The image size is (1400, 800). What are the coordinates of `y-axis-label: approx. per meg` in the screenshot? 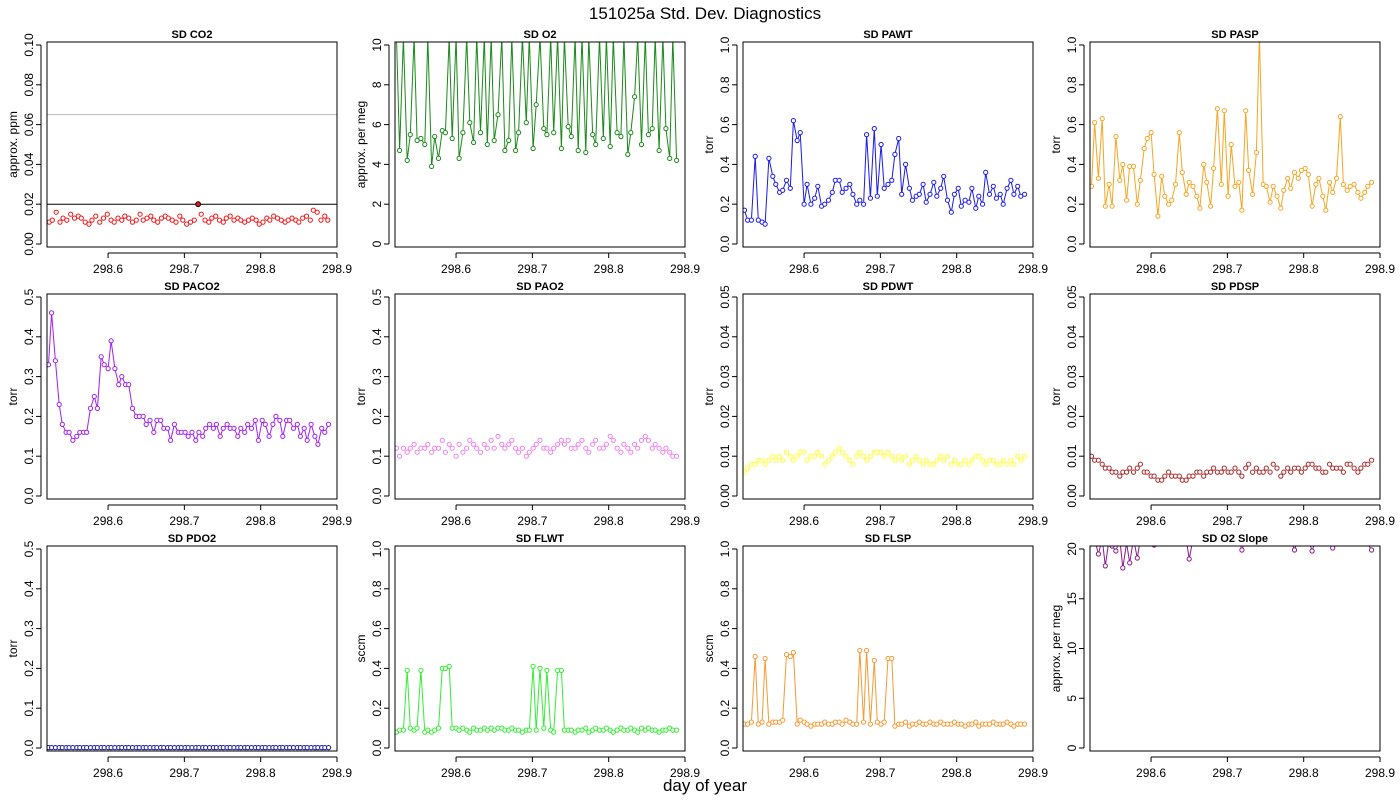 It's located at (1056, 648).